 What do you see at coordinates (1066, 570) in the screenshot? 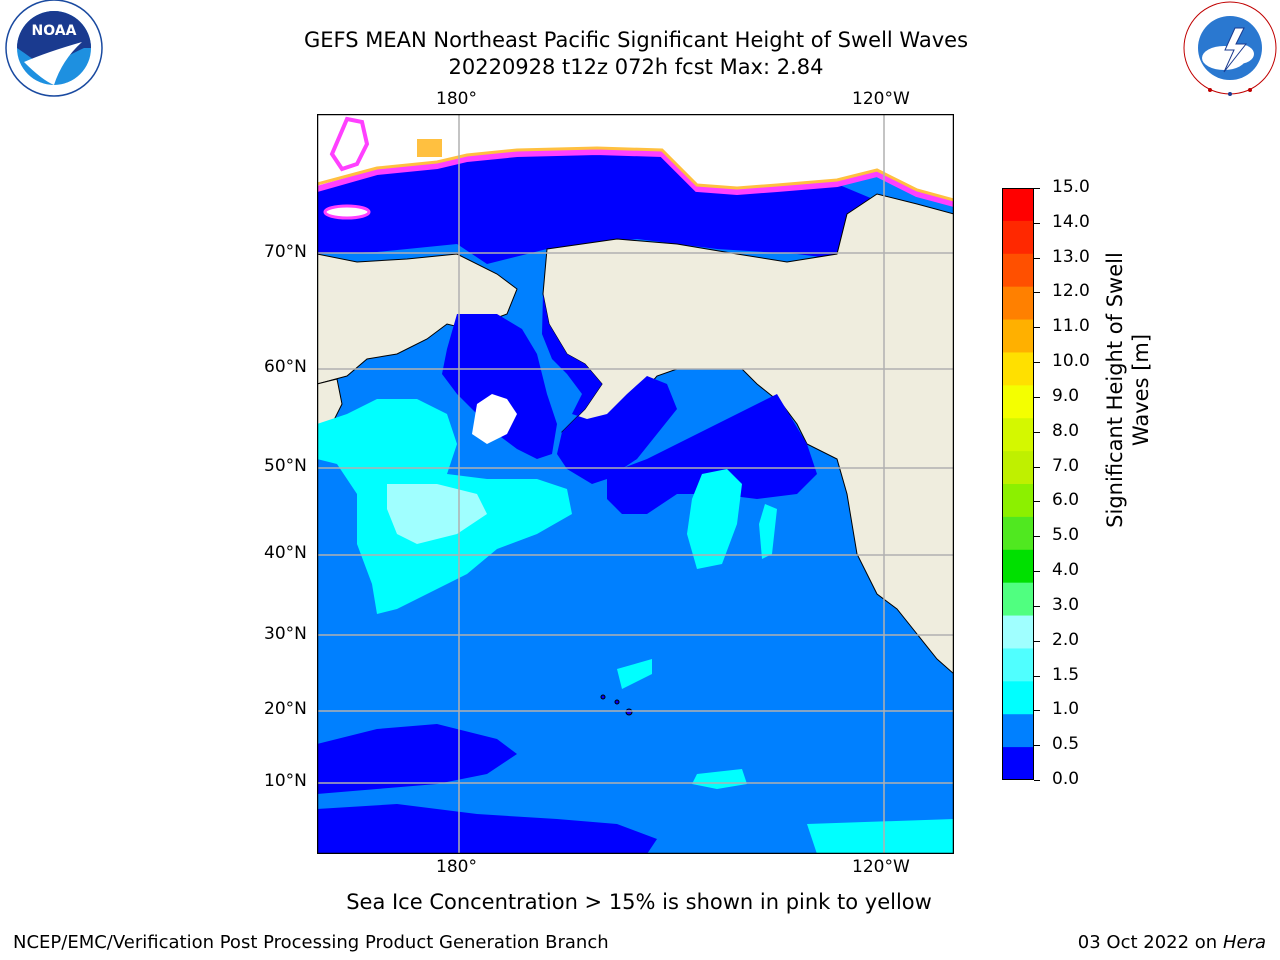
I see `colorbar-tick-label: 4.0` at bounding box center [1066, 570].